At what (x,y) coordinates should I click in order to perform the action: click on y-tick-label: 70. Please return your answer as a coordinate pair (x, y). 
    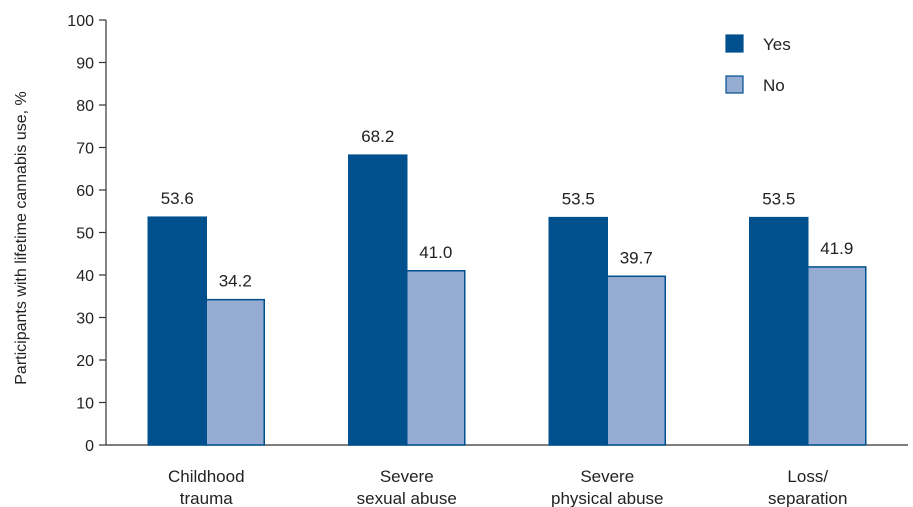
    Looking at the image, I should click on (85, 149).